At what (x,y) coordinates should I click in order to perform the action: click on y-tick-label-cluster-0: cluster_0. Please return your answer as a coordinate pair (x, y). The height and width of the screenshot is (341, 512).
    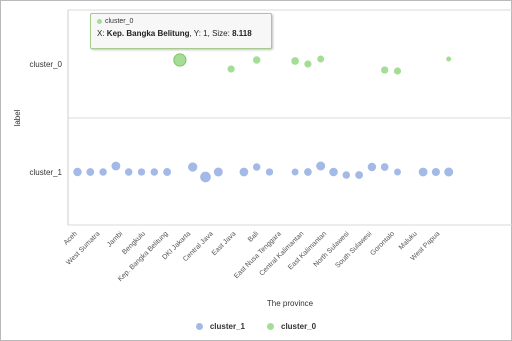
    Looking at the image, I should click on (46, 64).